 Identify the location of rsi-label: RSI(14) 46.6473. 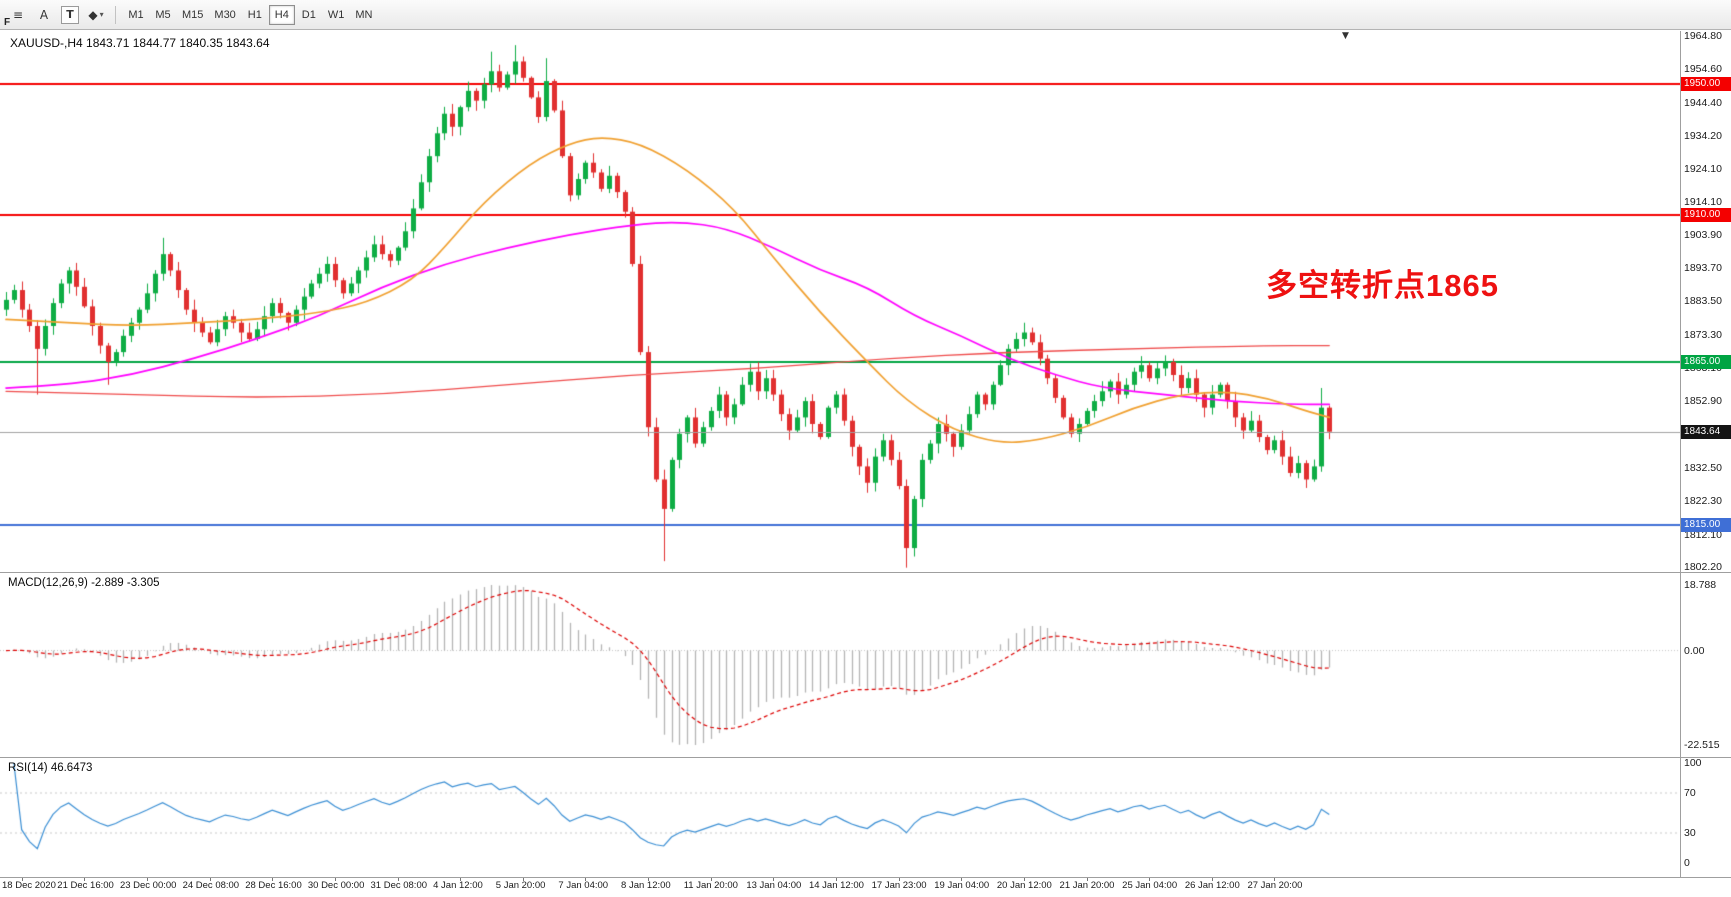
(50, 768).